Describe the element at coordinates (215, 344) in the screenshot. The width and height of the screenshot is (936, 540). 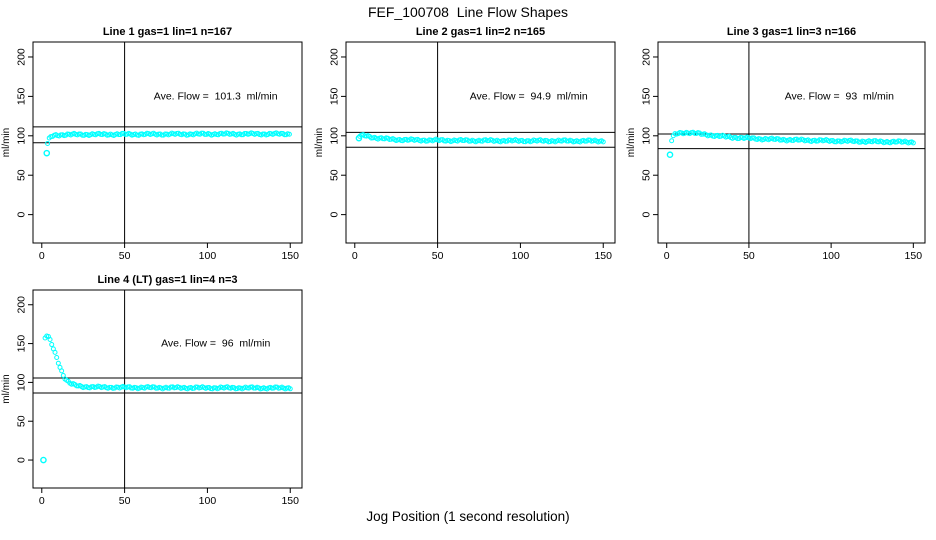
I see `ave-flow-annotation: Ave. Flow = 96 ml/min` at that location.